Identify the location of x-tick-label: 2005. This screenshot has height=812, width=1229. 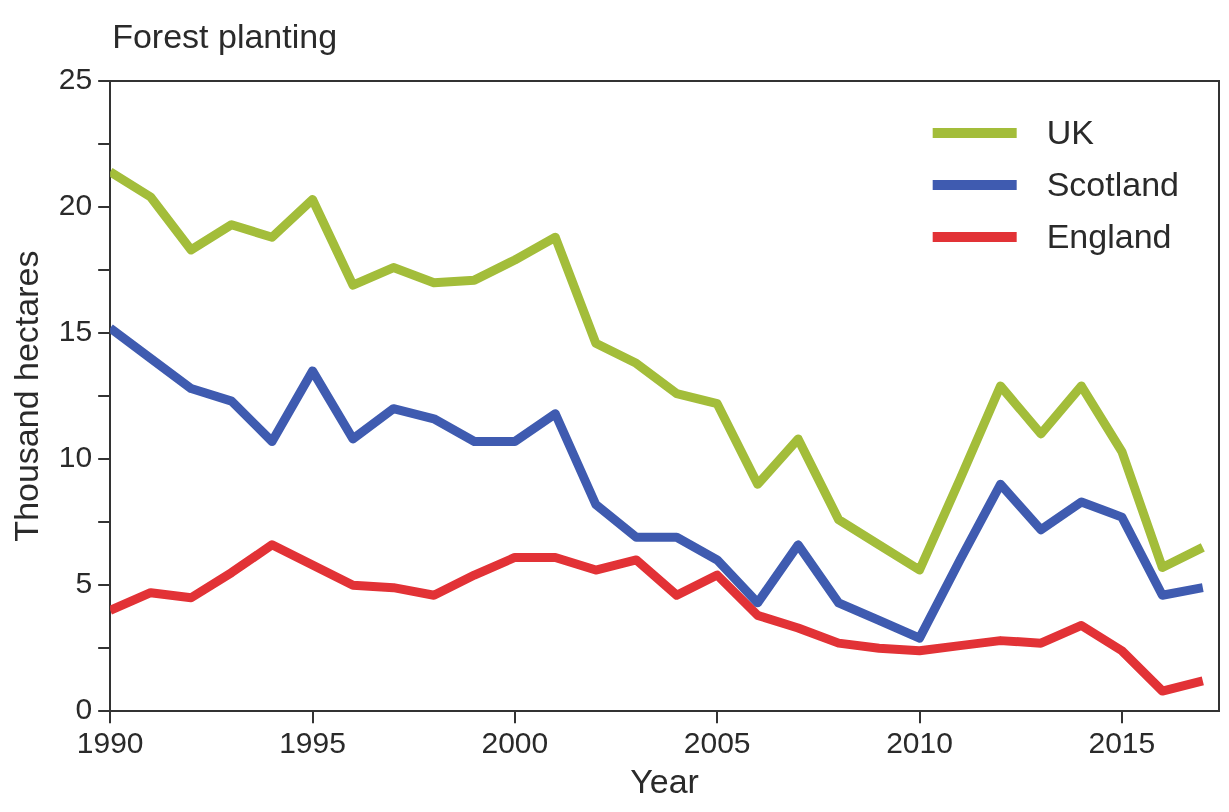
(717, 743).